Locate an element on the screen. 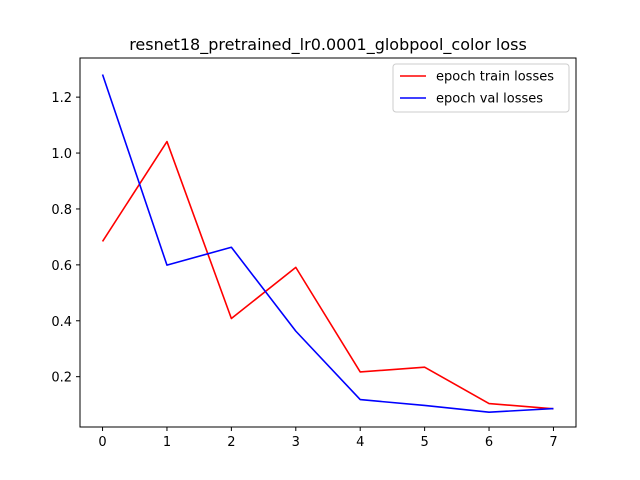  y-tick-label: 1.0 is located at coordinates (61, 154).